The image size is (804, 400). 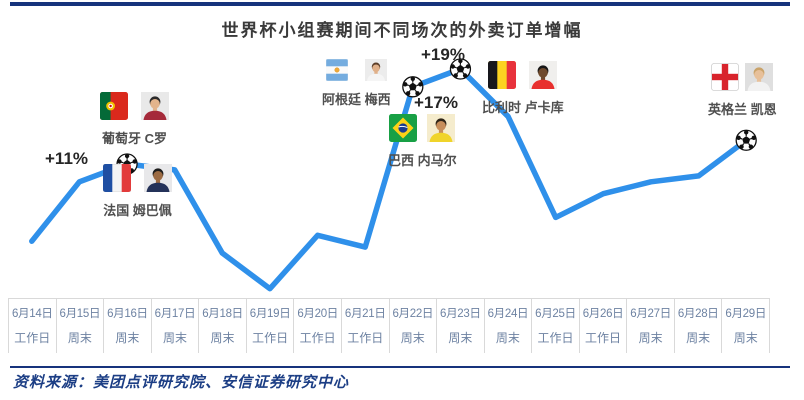 What do you see at coordinates (400, 4) in the screenshot?
I see `top-accent-rule` at bounding box center [400, 4].